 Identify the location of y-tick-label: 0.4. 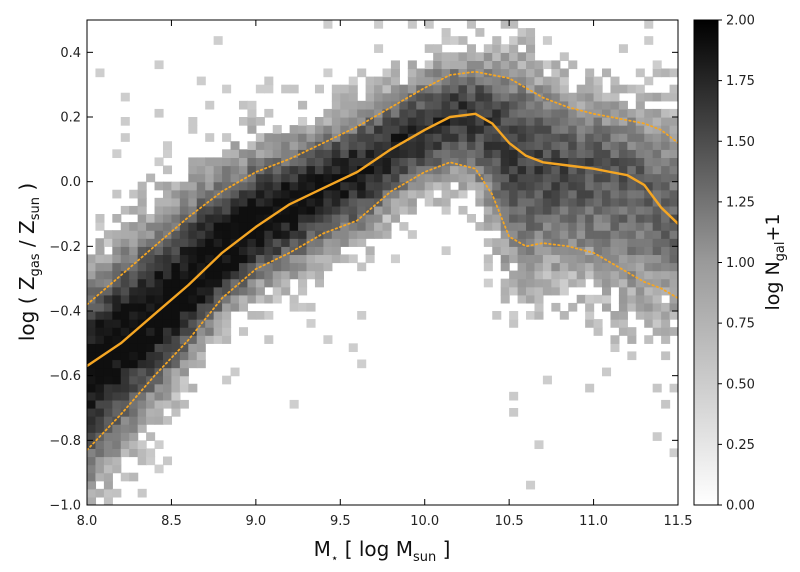
(70, 53).